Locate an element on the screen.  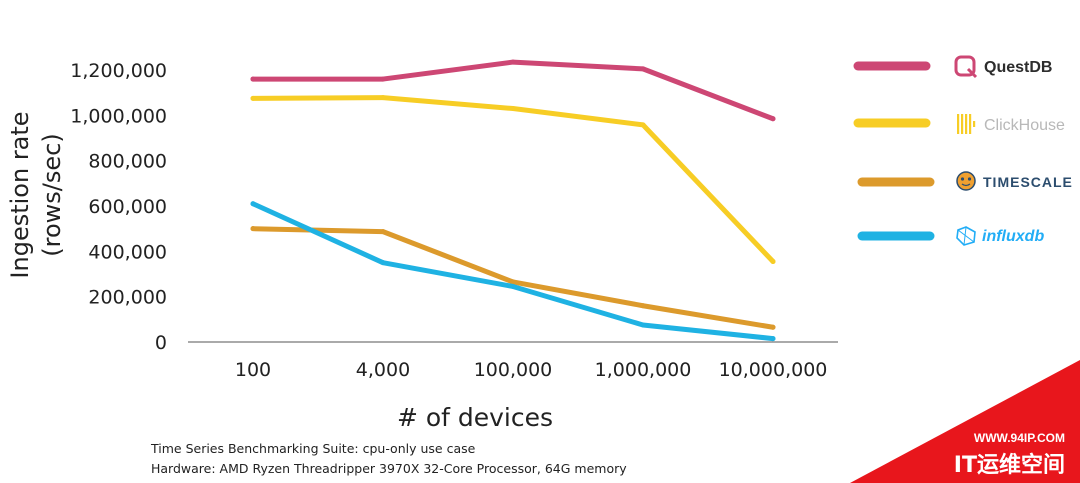
y-axis-title-line-2: (rows/sec) is located at coordinates (52, 194).